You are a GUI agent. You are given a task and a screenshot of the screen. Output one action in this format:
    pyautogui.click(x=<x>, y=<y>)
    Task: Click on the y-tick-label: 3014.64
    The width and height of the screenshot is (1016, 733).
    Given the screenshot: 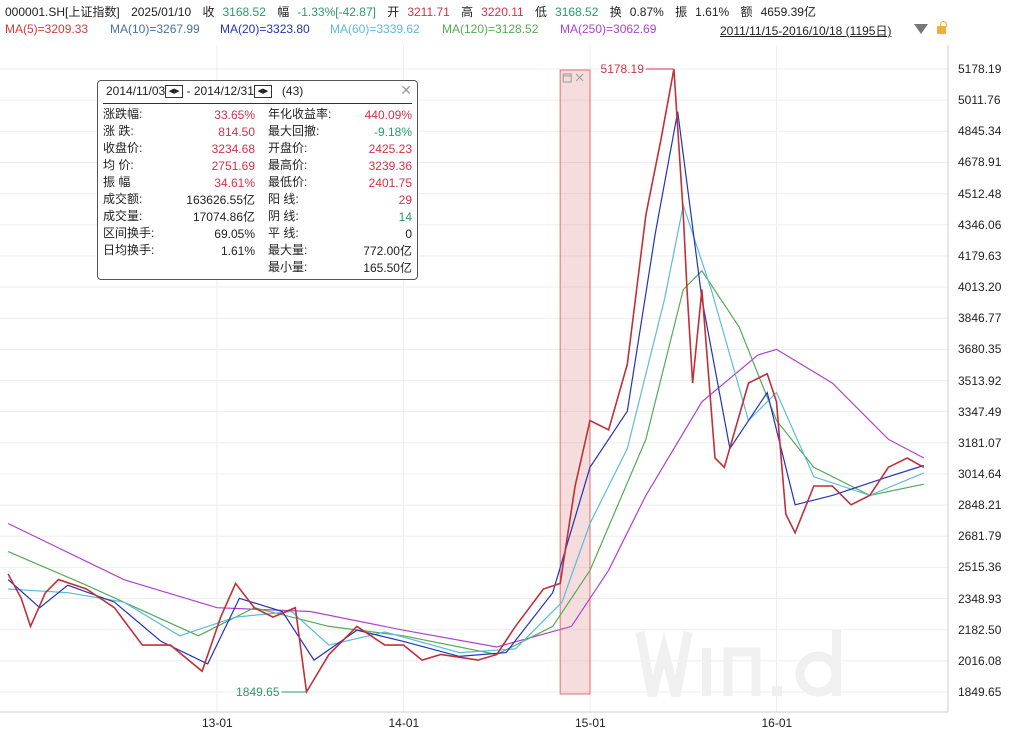 What is the action you would take?
    pyautogui.click(x=980, y=473)
    